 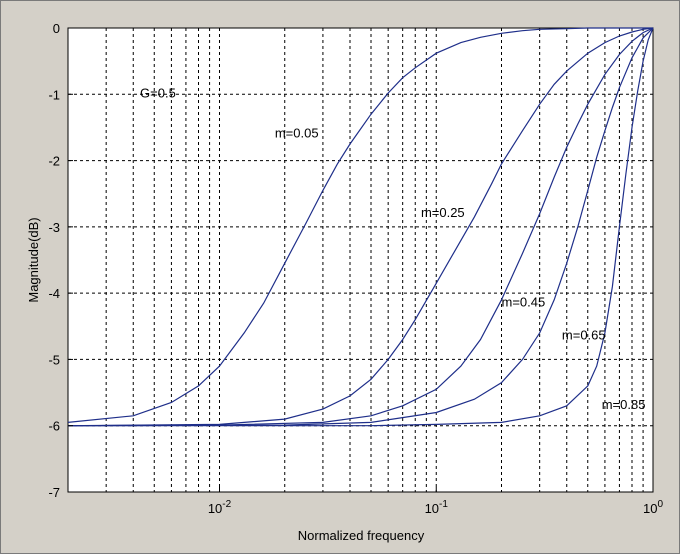 What do you see at coordinates (361, 535) in the screenshot?
I see `x-axis-label: Normalized frequency` at bounding box center [361, 535].